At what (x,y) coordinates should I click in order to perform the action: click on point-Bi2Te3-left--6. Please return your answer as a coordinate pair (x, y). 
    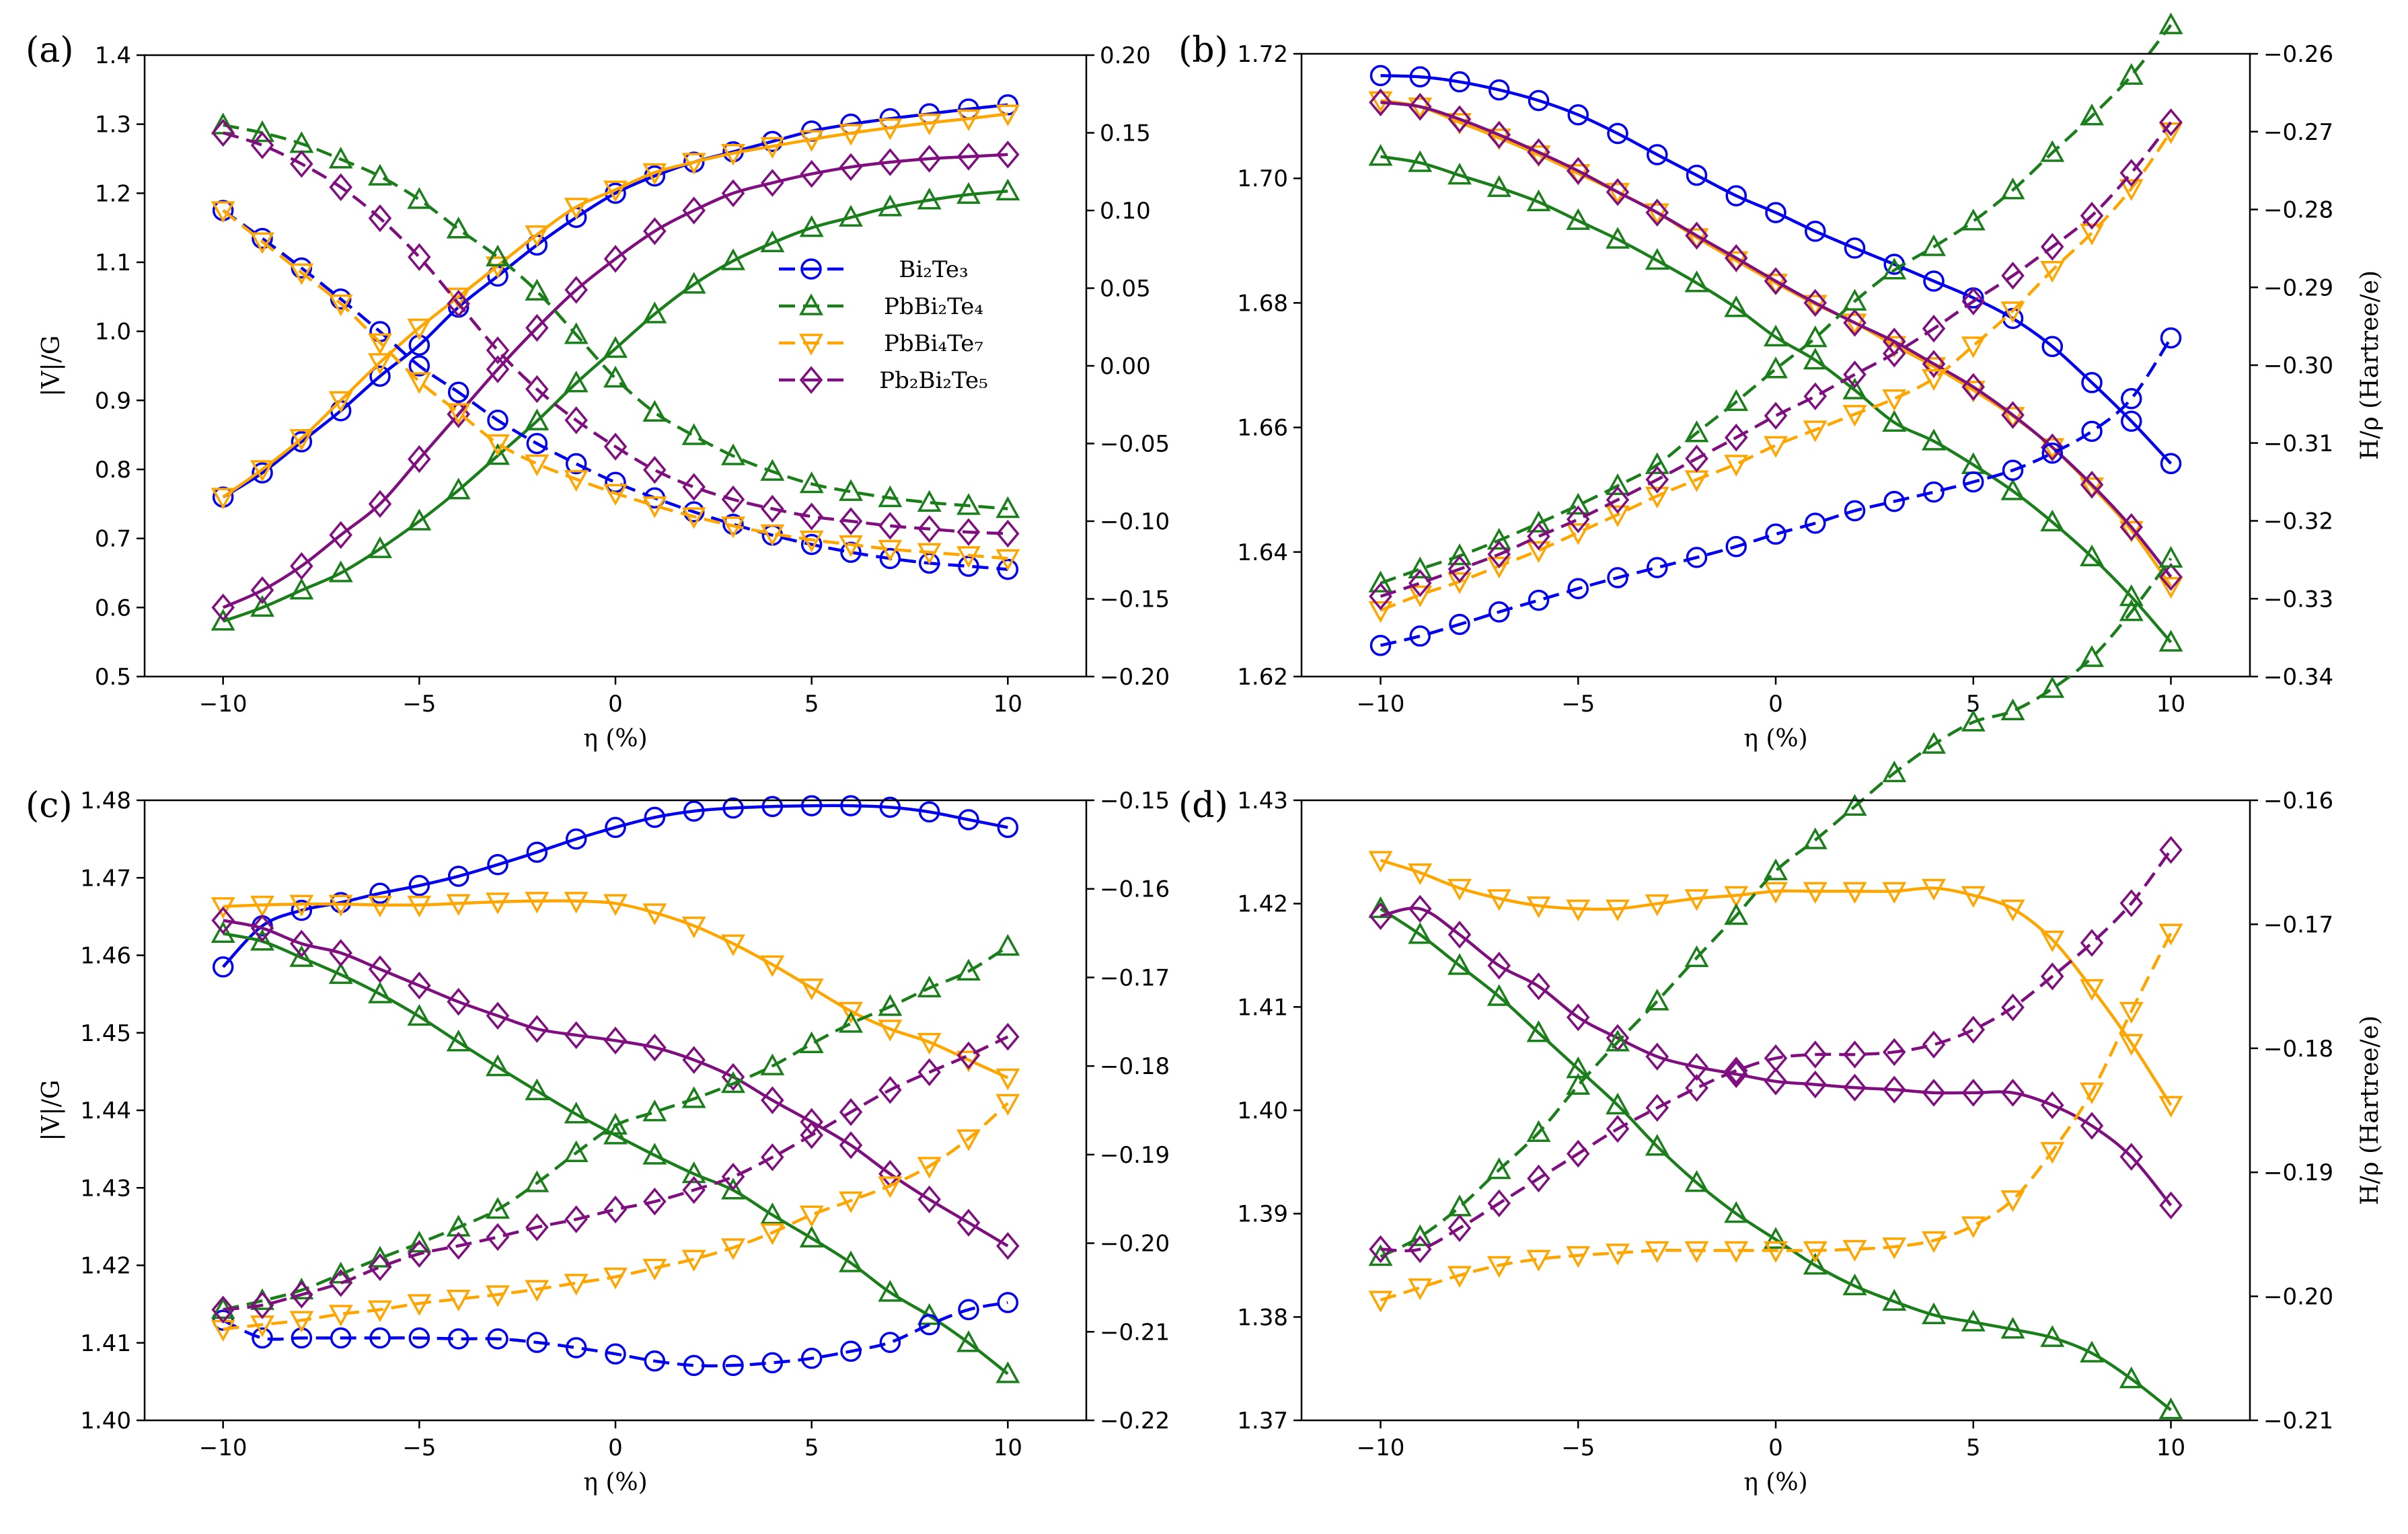
    Looking at the image, I should click on (380, 376).